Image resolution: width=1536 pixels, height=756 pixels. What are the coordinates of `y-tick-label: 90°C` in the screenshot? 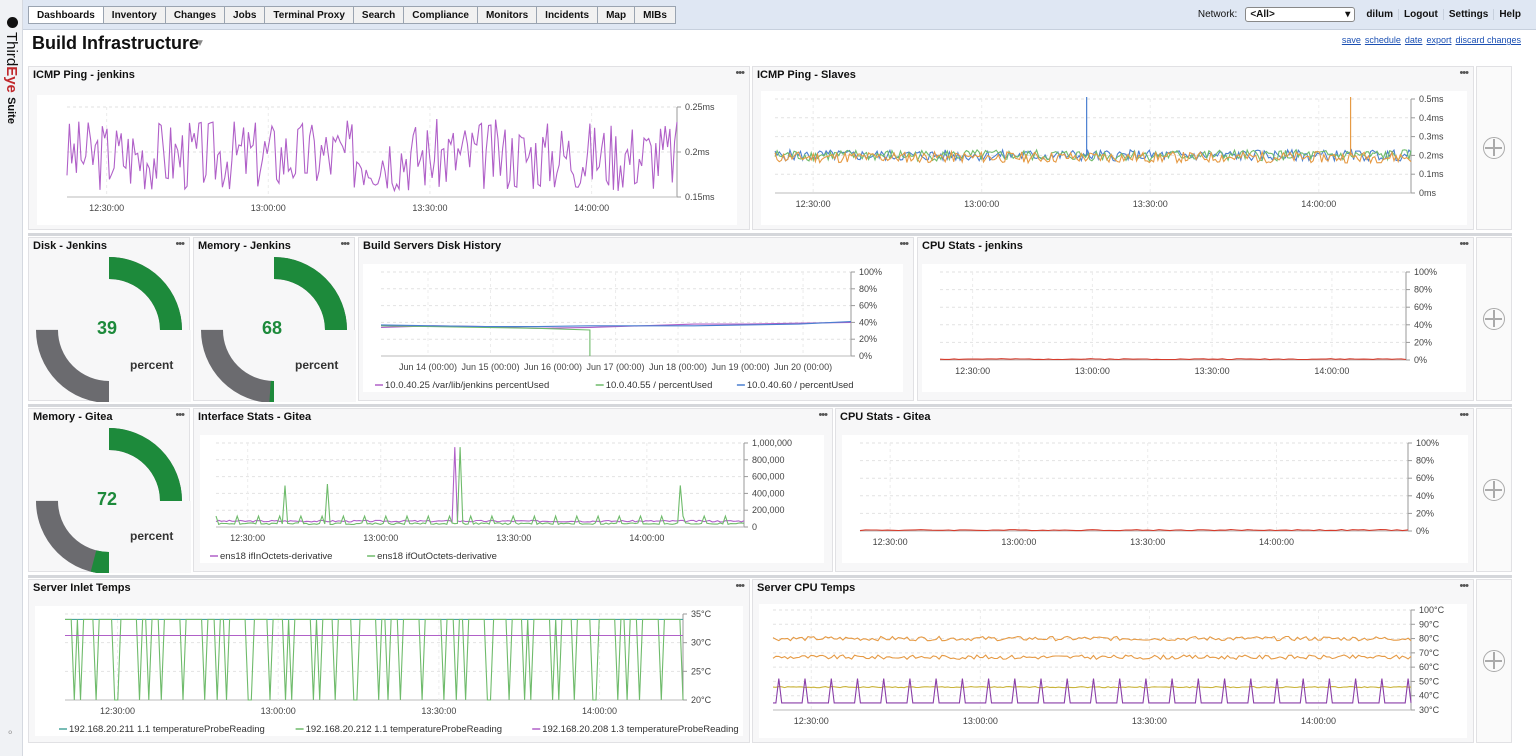 It's located at (1429, 624).